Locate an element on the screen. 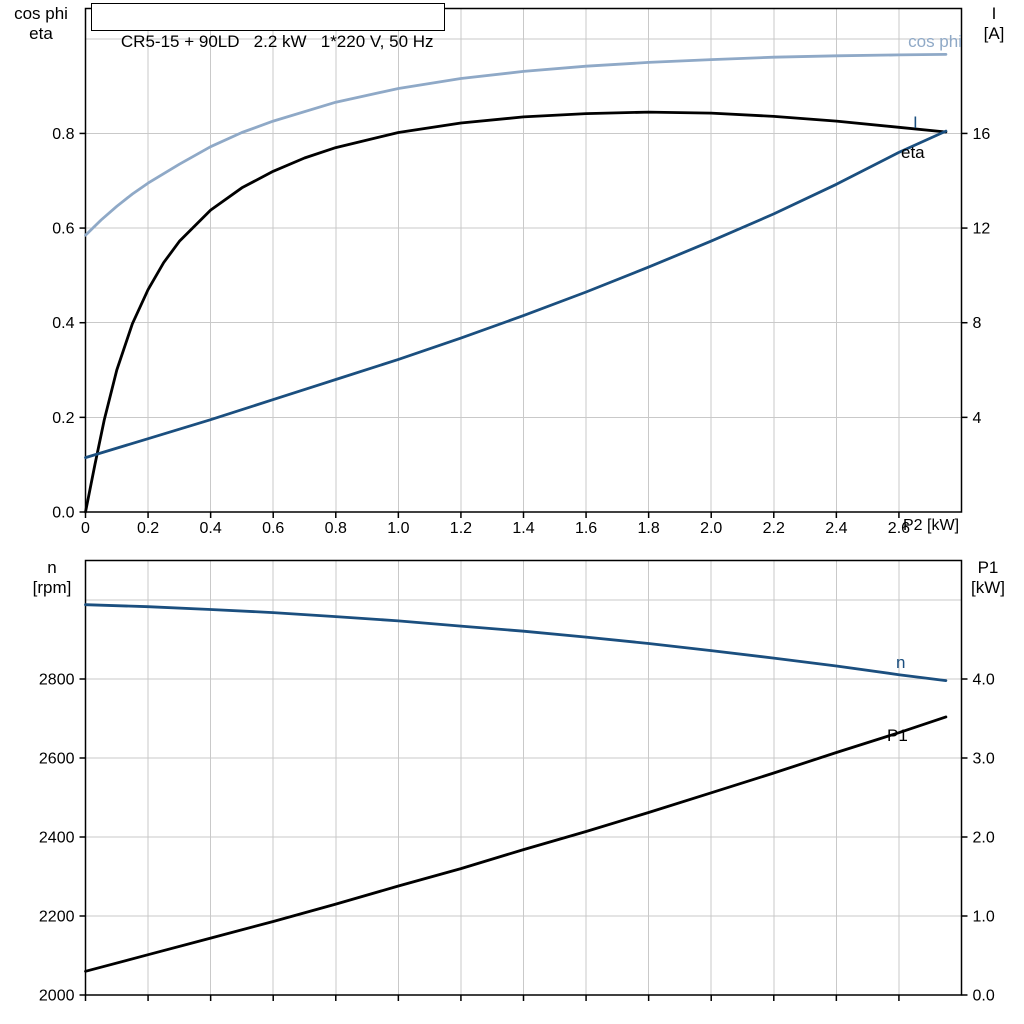 The image size is (1024, 1024). speed-axis-title-line1: n is located at coordinates (52, 567).